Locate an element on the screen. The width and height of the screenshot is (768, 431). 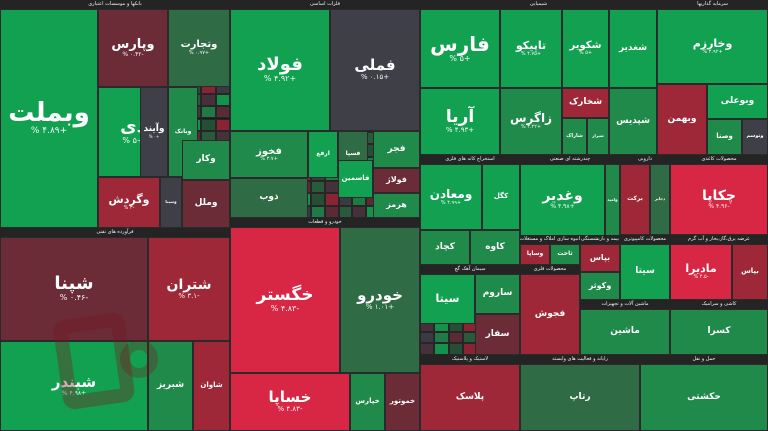
sector-title: فرآورده های نفتی is located at coordinates (115, 232).